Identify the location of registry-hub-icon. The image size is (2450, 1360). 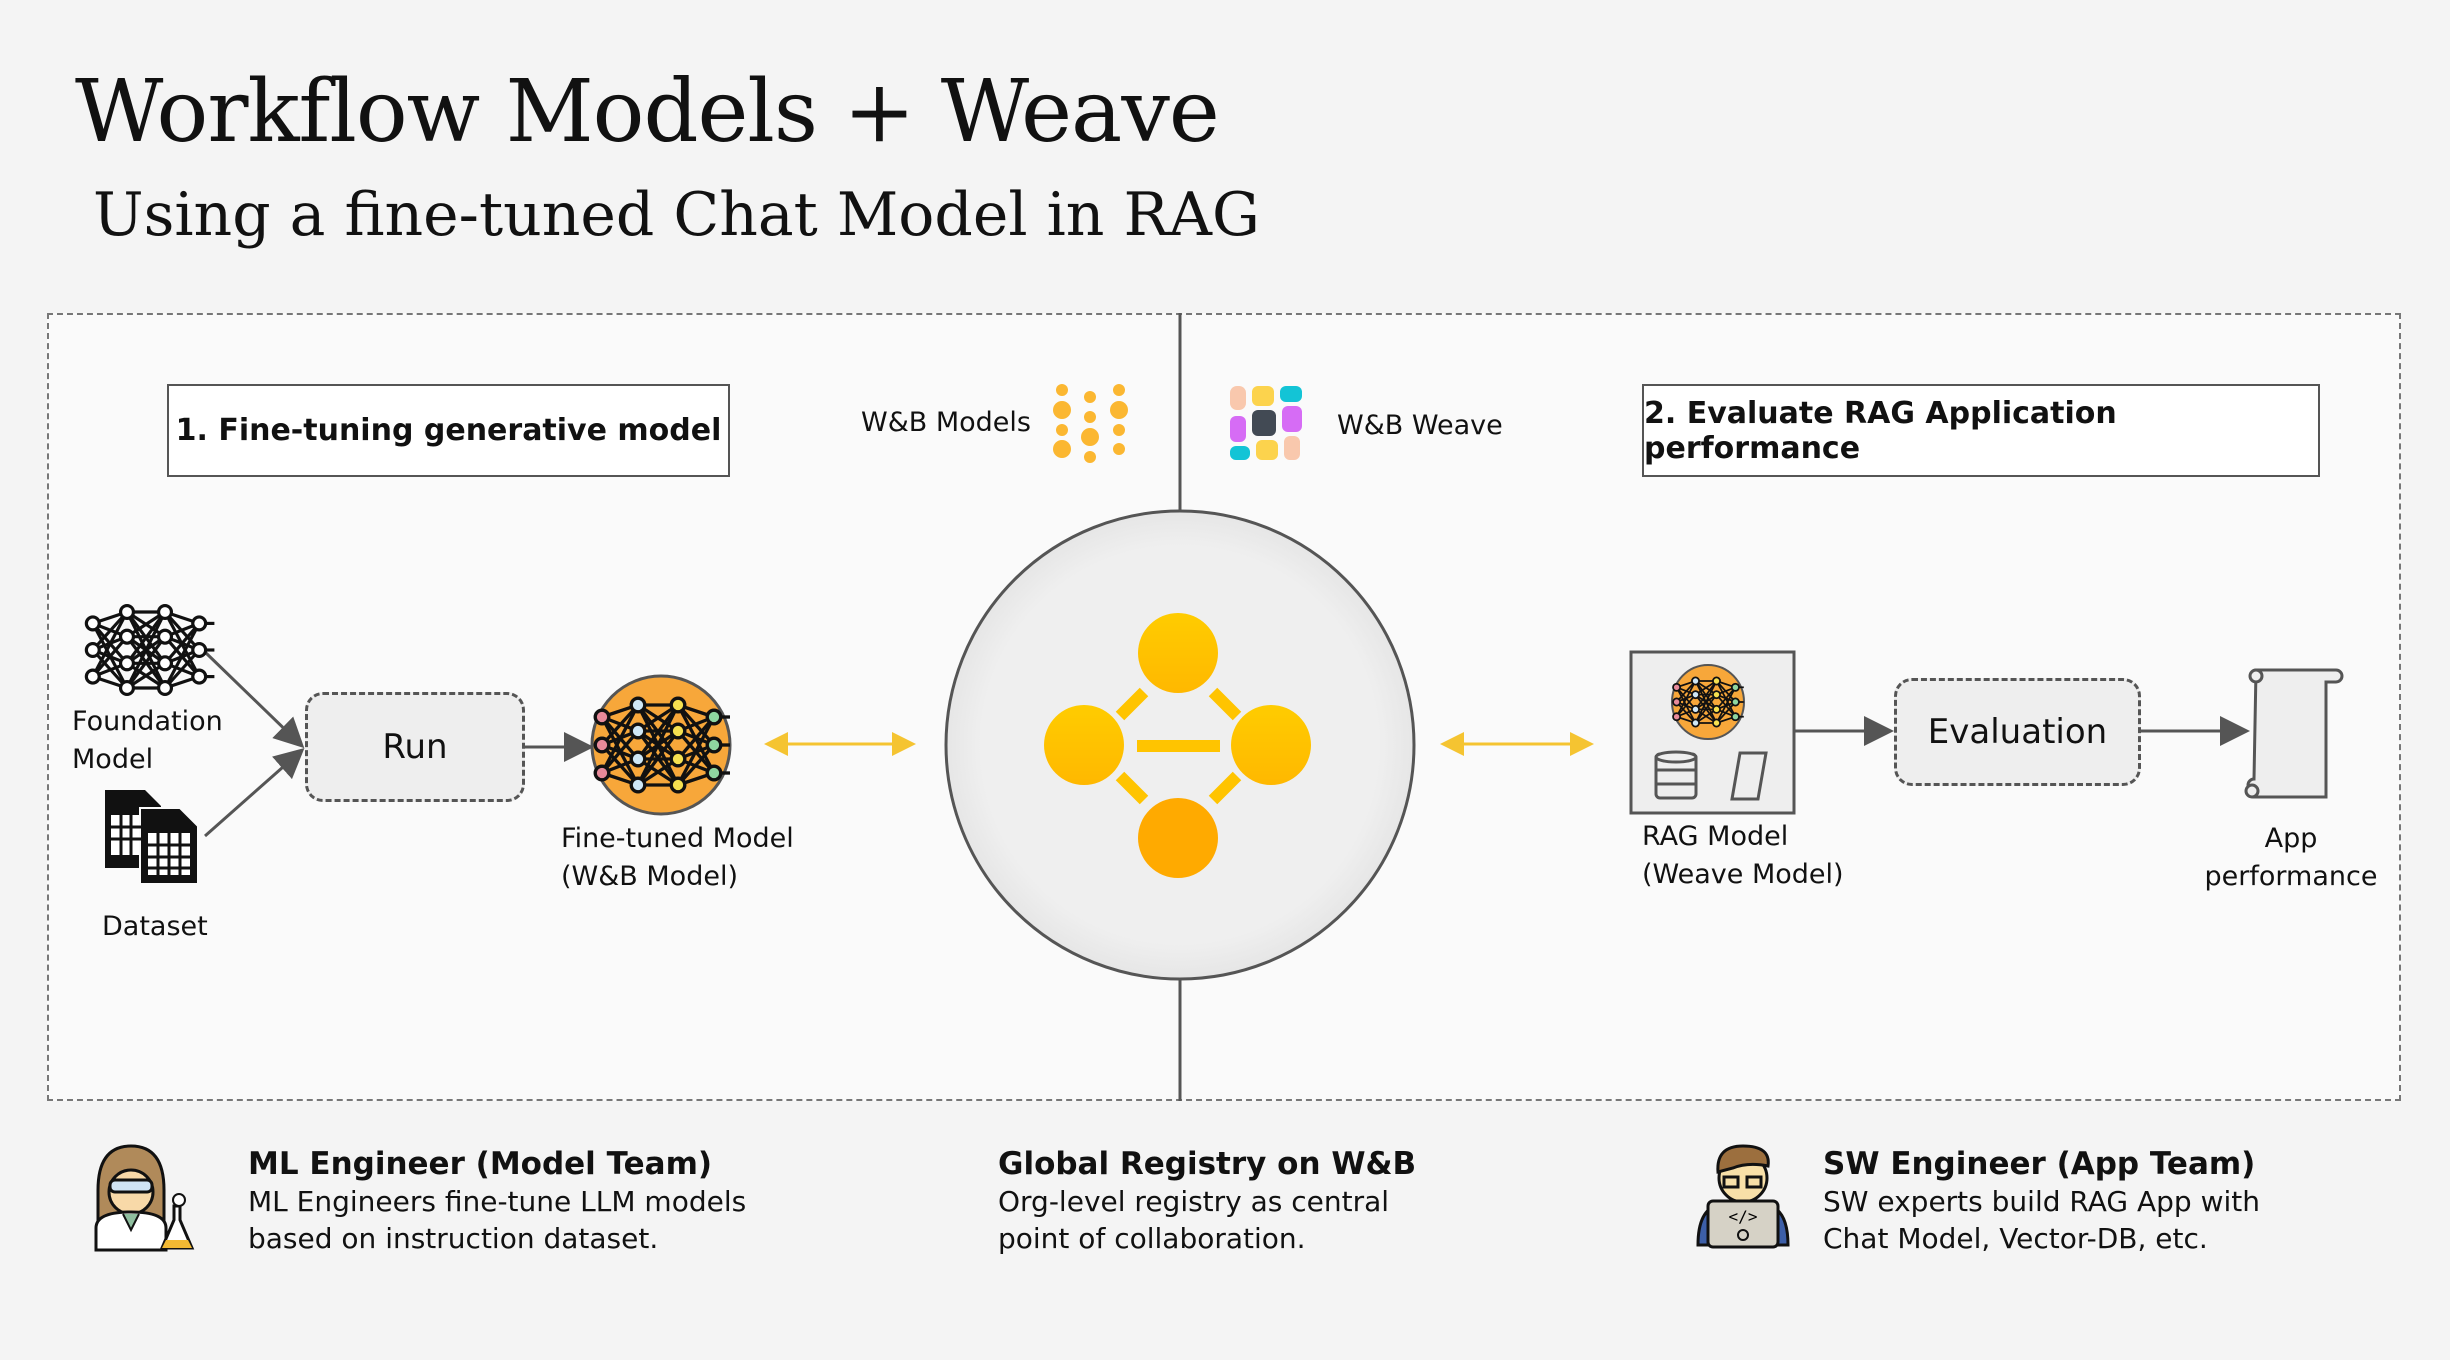
(1180, 745).